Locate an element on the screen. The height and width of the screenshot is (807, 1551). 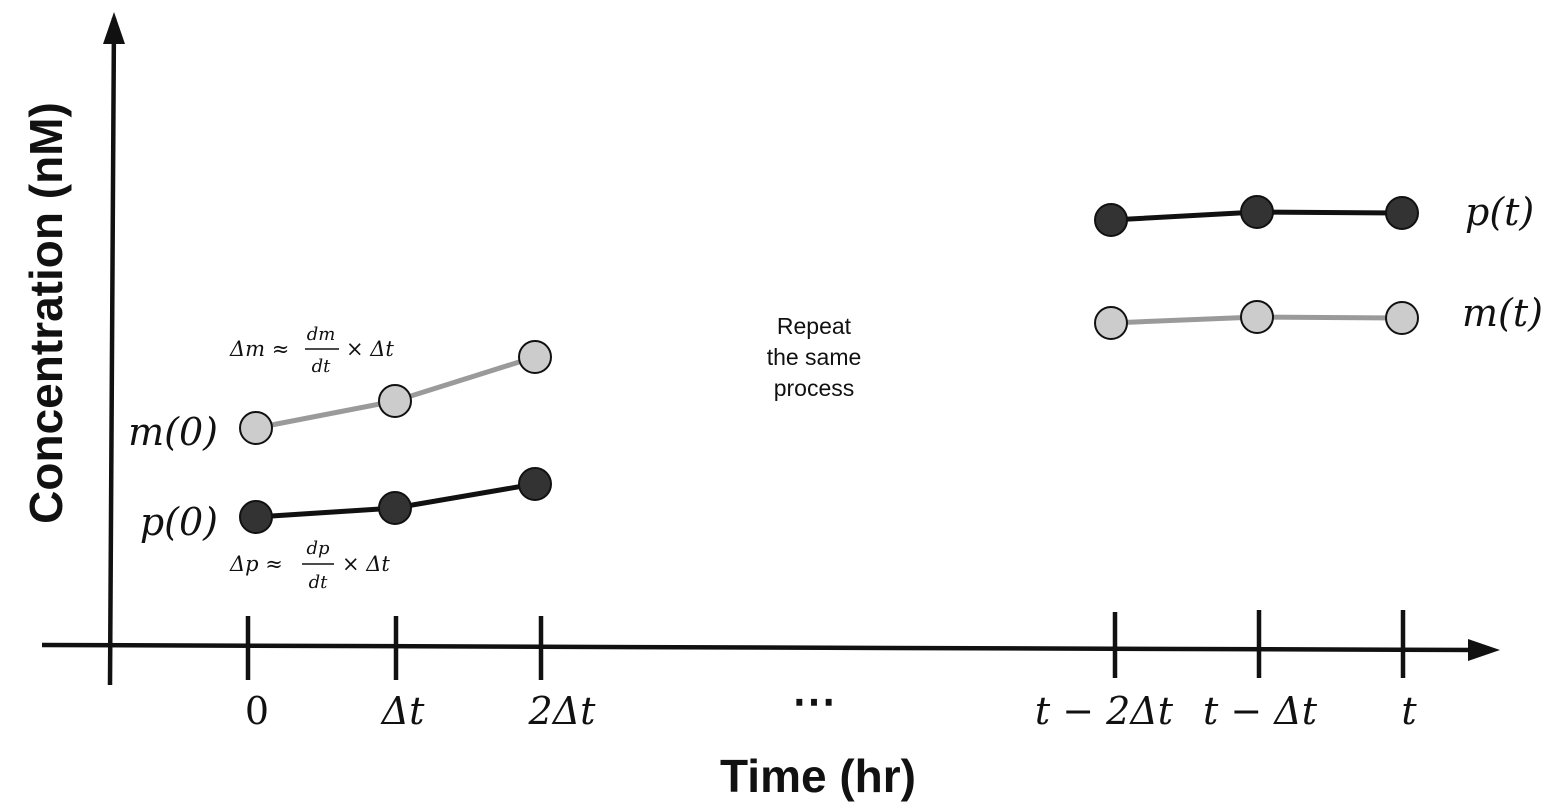
x-axis is located at coordinates (760, 647).